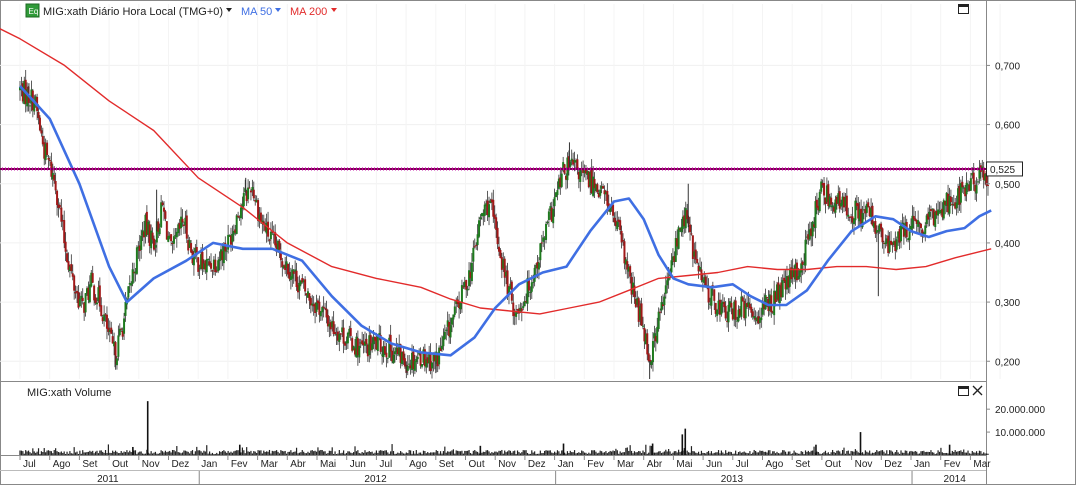 Image resolution: width=1076 pixels, height=490 pixels. What do you see at coordinates (278, 10) in the screenshot?
I see `ma50-dropdown-icon` at bounding box center [278, 10].